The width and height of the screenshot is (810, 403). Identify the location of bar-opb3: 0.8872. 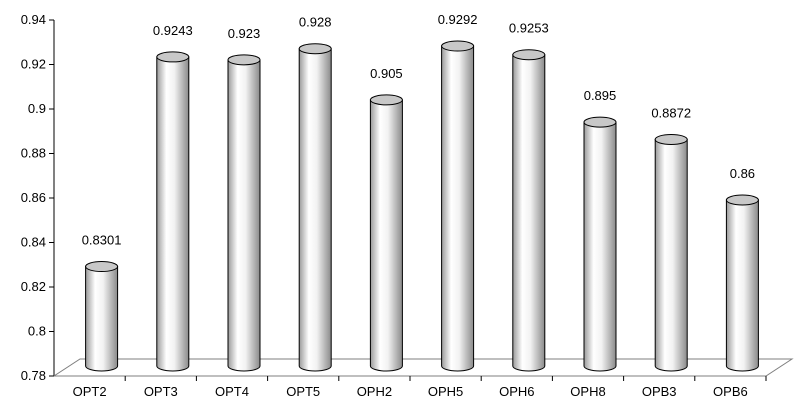
(671, 238).